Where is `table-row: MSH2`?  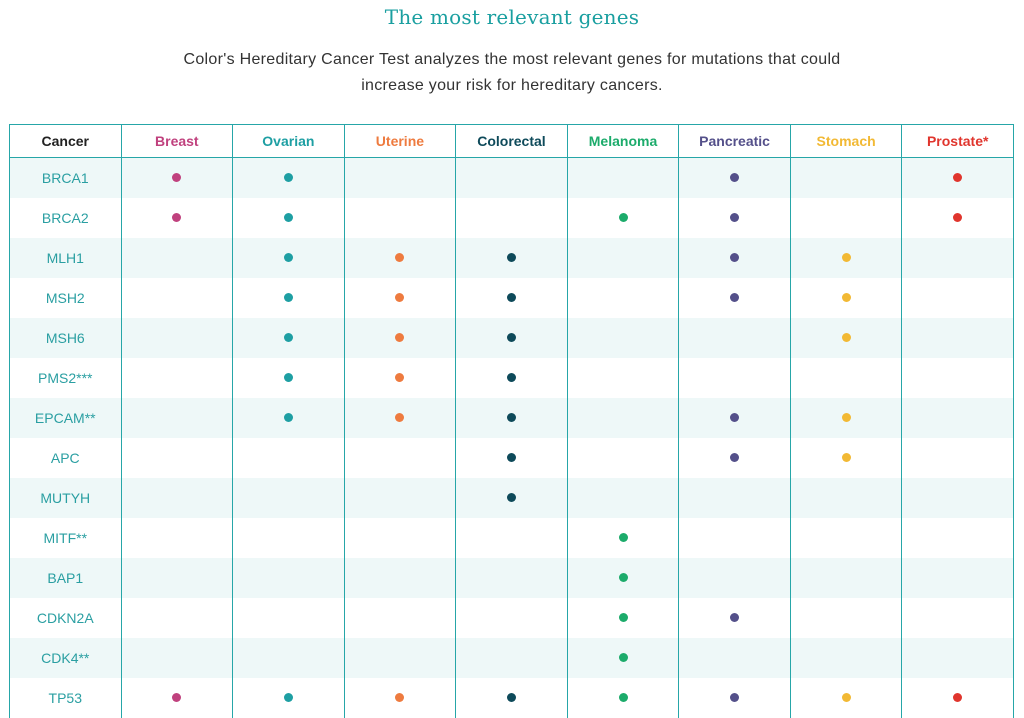
table-row: MSH2 is located at coordinates (512, 298).